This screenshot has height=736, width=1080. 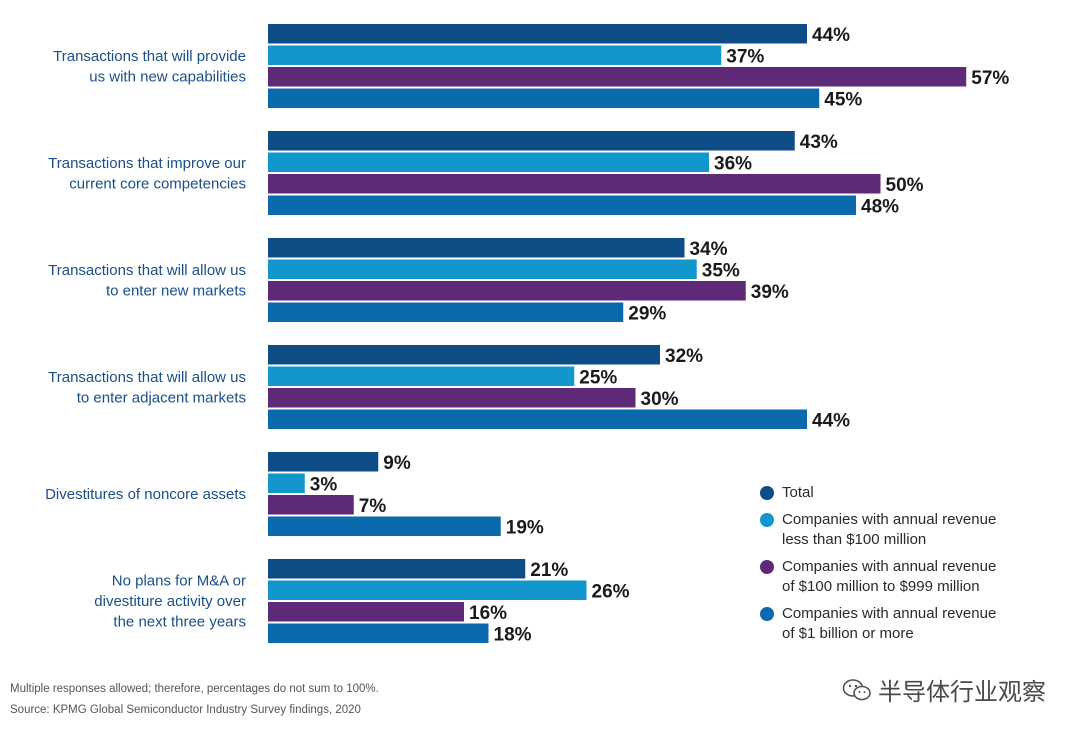 What do you see at coordinates (323, 462) in the screenshot?
I see `bar-cat4-series0` at bounding box center [323, 462].